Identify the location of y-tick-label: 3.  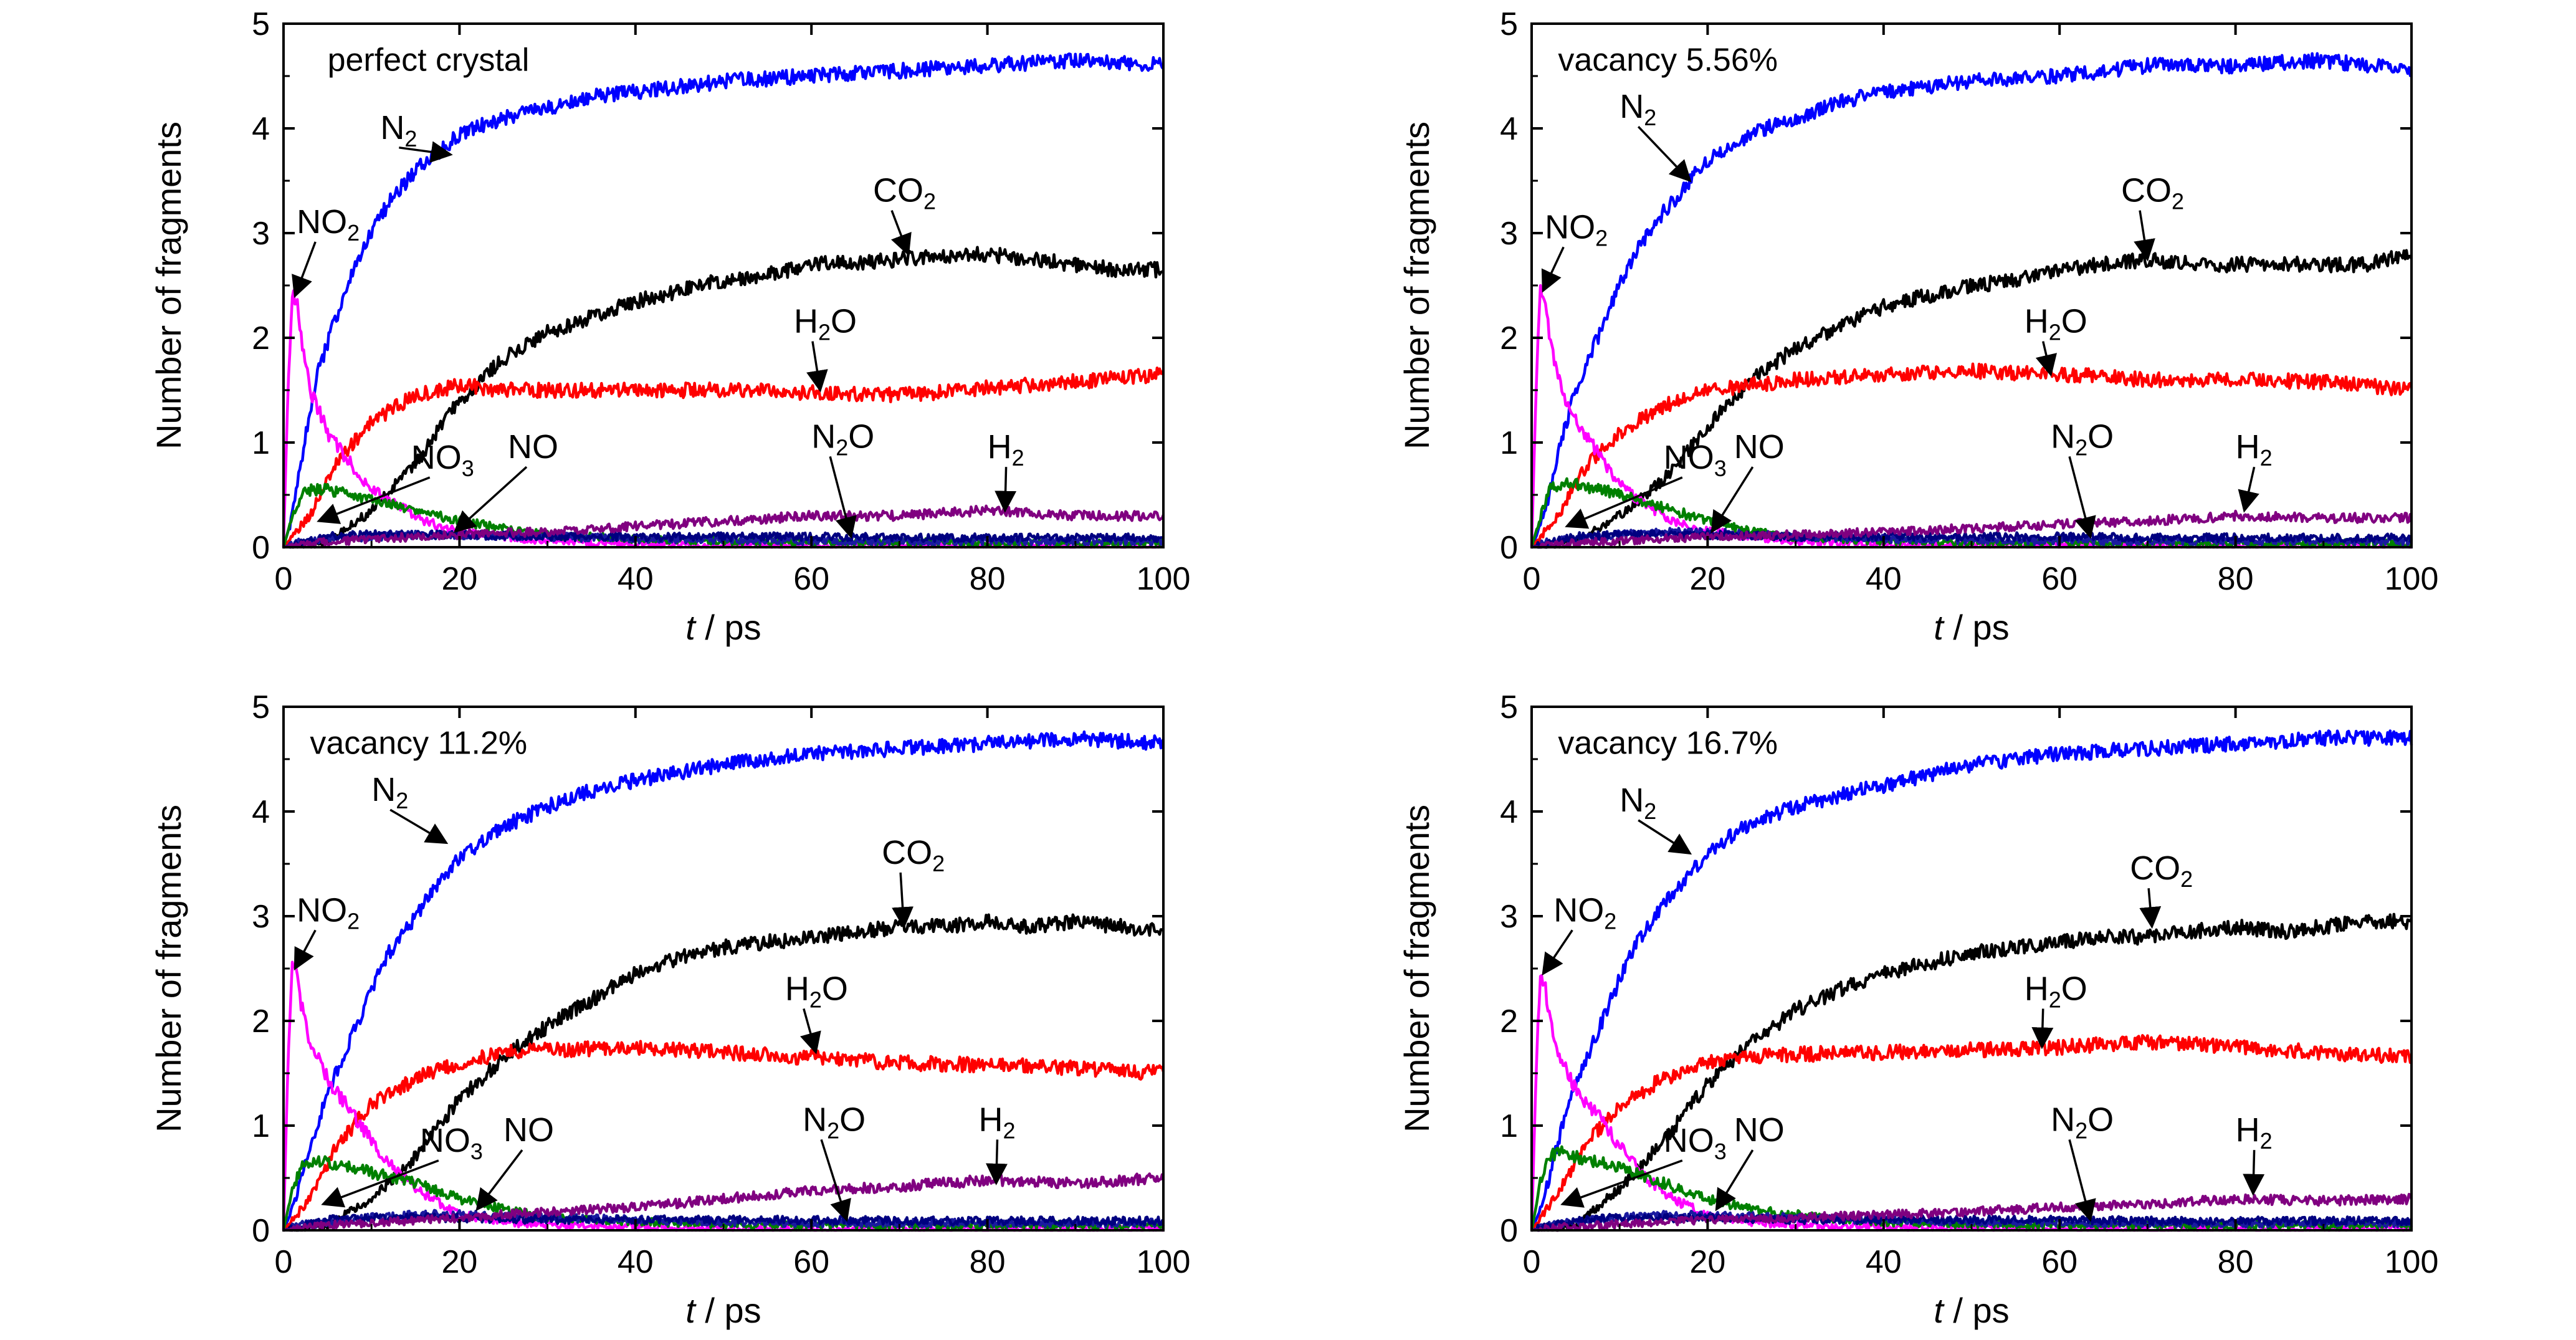
(261, 234).